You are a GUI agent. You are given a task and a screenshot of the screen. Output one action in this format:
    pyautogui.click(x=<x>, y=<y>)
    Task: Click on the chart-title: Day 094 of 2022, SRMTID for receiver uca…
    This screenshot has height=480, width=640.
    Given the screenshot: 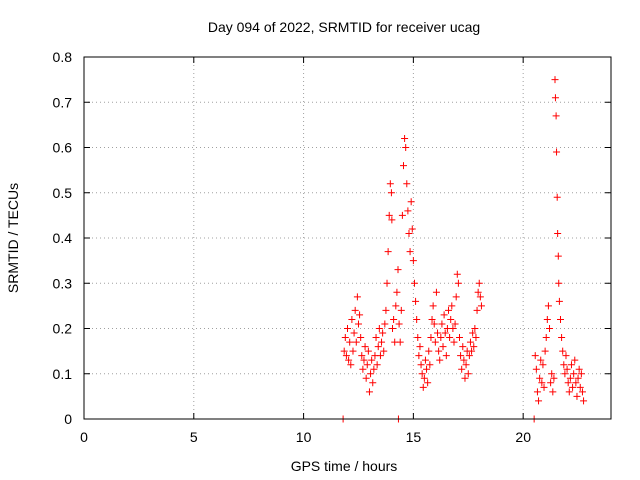 What is the action you would take?
    pyautogui.click(x=344, y=27)
    